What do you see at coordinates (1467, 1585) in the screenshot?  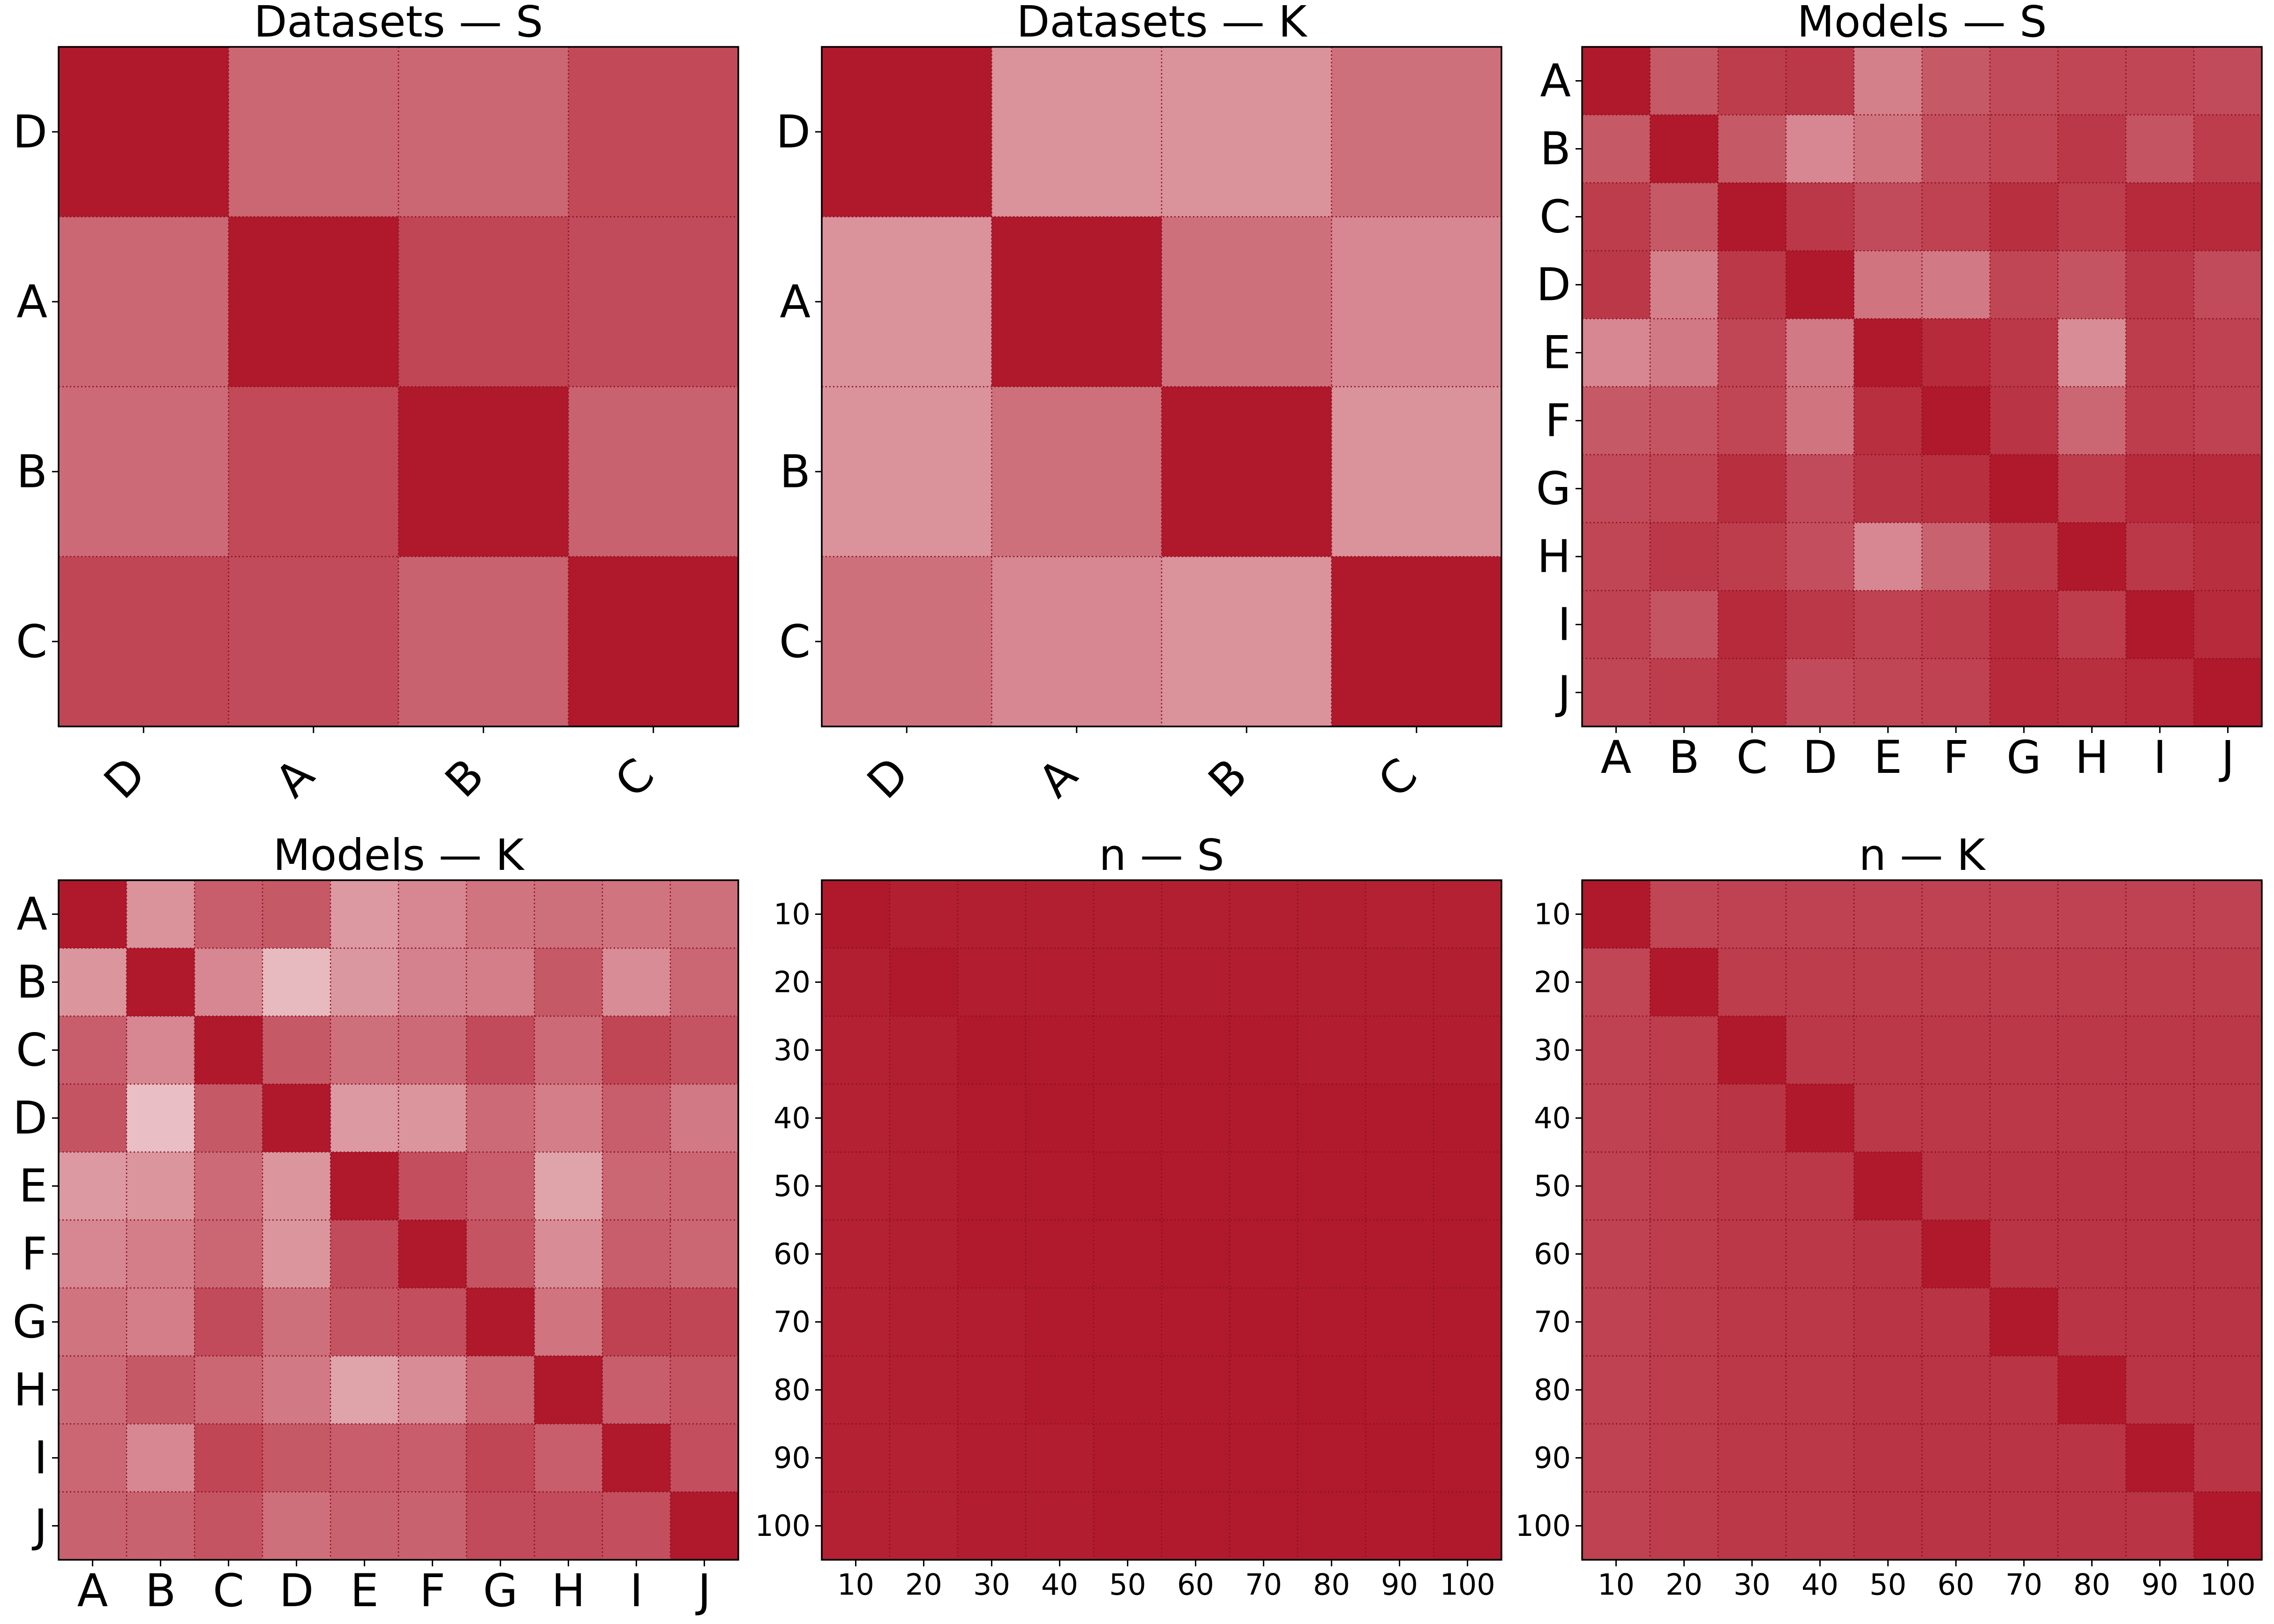 I see `x-tick-label: 100` at bounding box center [1467, 1585].